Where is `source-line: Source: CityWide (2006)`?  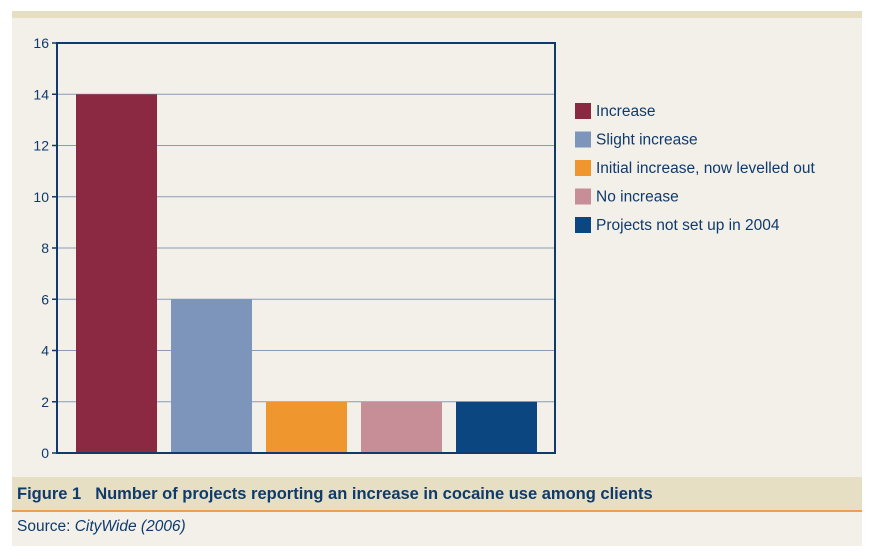 source-line: Source: CityWide (2006) is located at coordinates (101, 527).